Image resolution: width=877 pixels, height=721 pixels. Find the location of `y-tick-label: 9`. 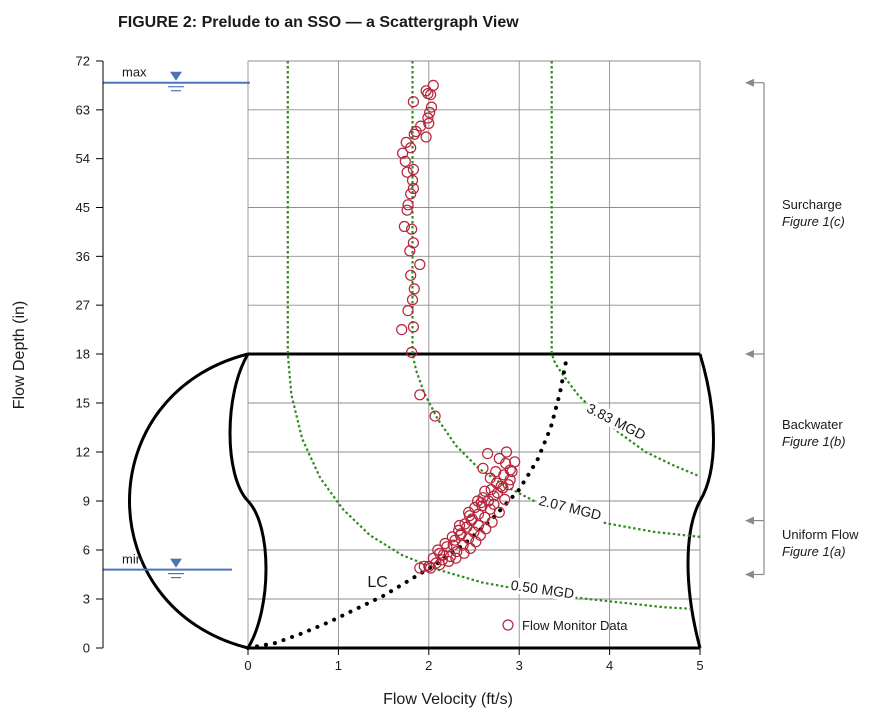

y-tick-label: 9 is located at coordinates (86, 501).